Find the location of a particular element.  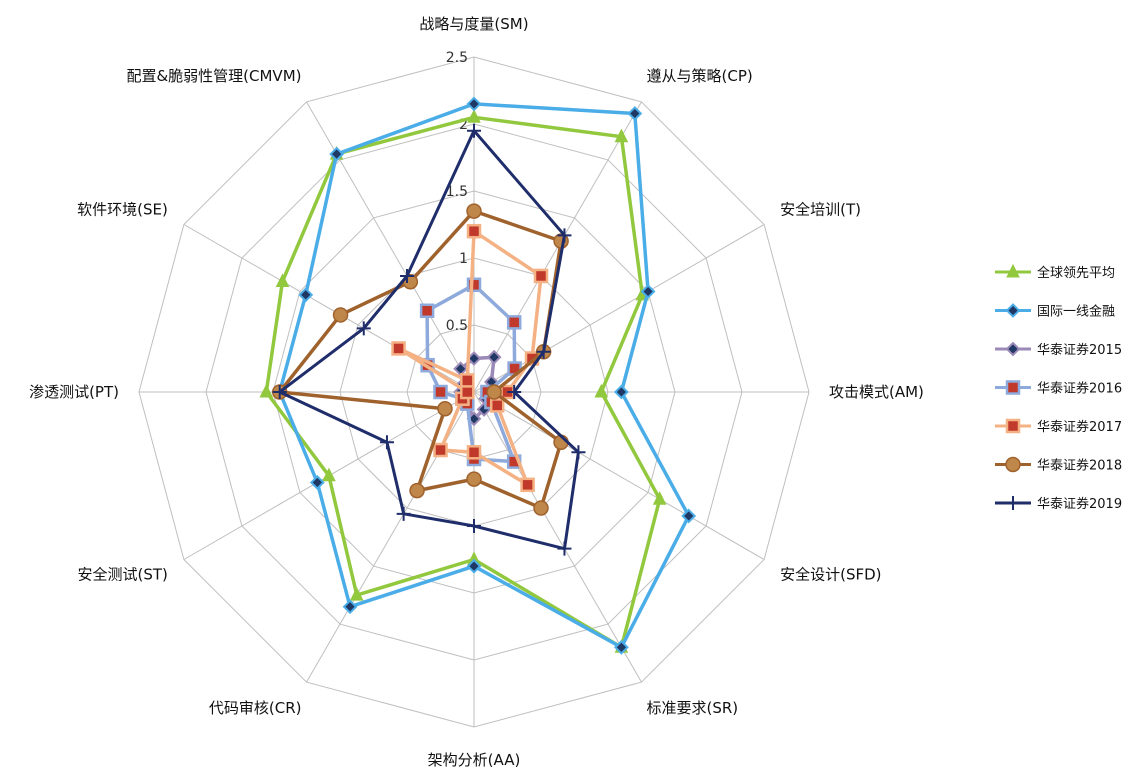

axis-label: 代码审核(CR) is located at coordinates (255, 708).